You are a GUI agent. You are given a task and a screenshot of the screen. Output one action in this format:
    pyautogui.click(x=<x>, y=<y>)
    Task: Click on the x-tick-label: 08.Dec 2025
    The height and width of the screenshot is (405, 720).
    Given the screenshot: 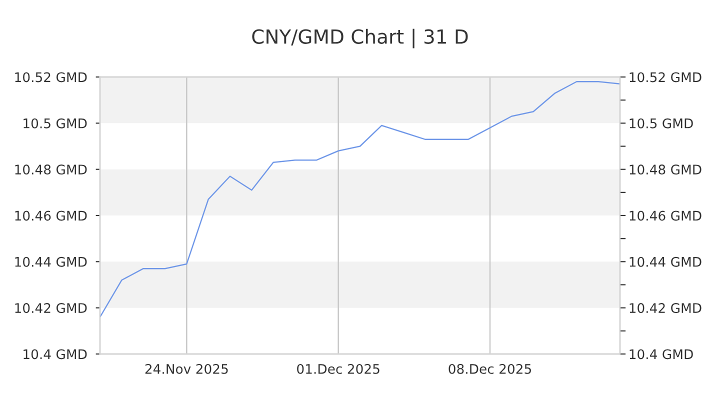 What is the action you would take?
    pyautogui.click(x=489, y=369)
    